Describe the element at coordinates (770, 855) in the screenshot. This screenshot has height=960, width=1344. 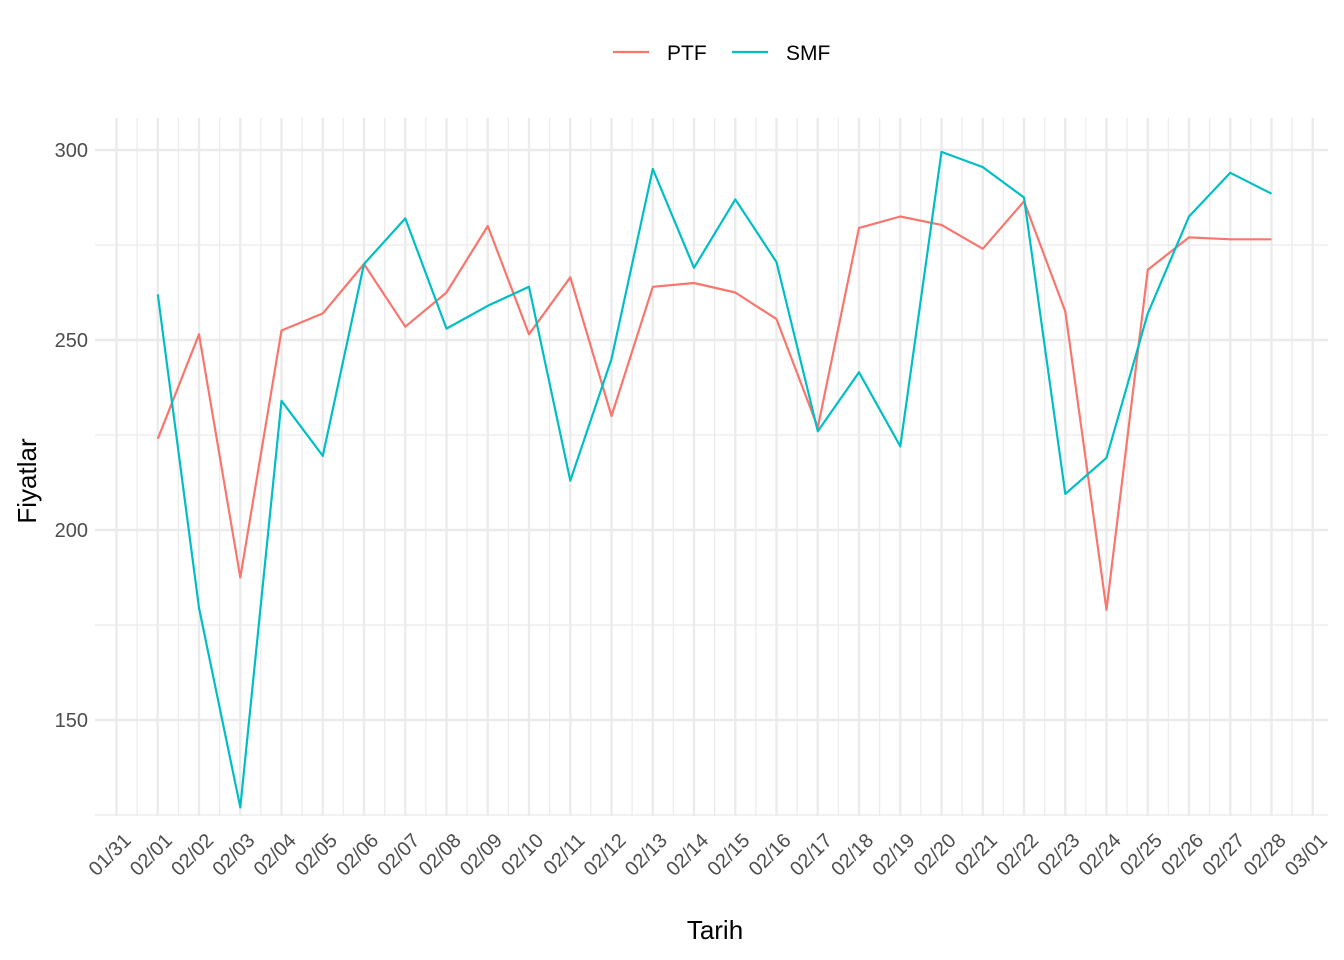
I see `x-tick-label: 02/16` at that location.